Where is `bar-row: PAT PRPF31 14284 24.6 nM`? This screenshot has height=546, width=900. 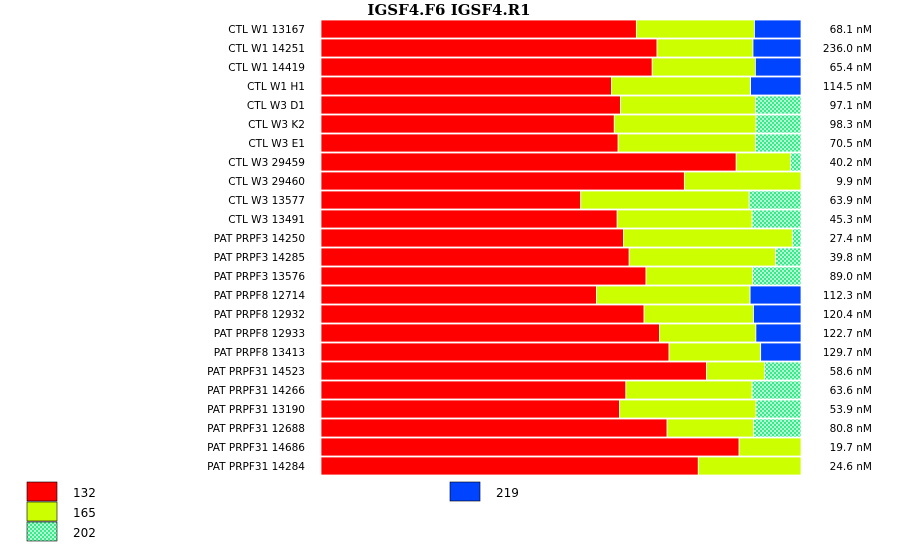
bar-row: PAT PRPF31 14284 24.6 nM is located at coordinates (539, 466).